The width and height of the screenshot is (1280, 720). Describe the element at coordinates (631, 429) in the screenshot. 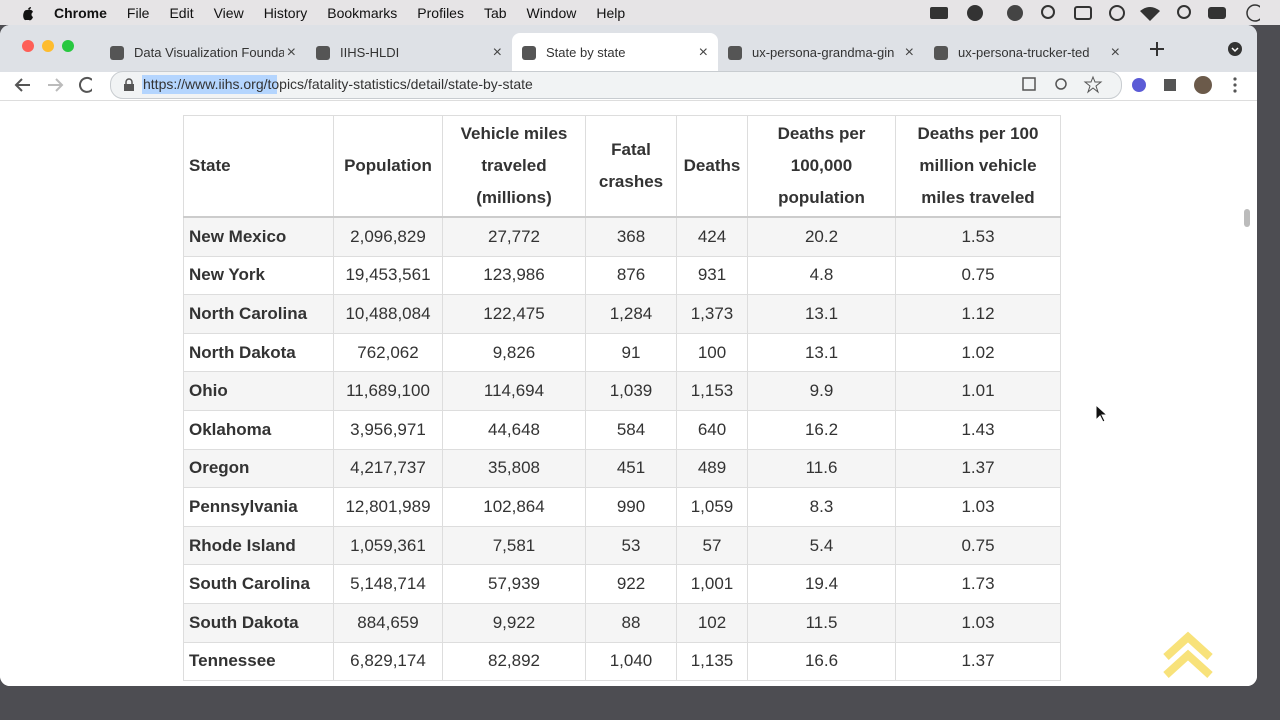

I see `table-cell: 584` at that location.